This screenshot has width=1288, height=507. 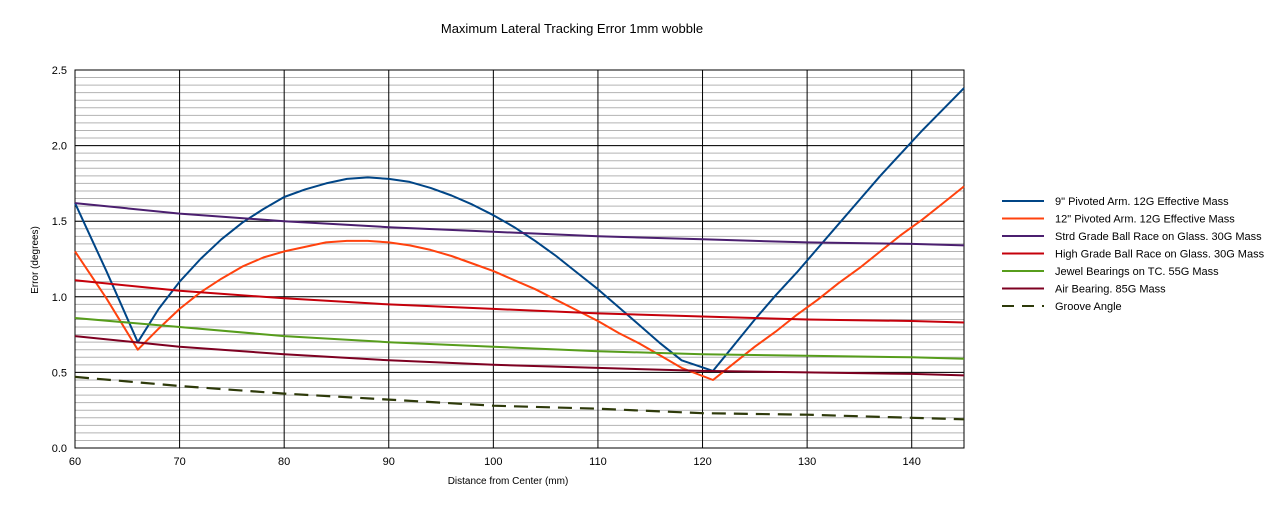 What do you see at coordinates (1145, 220) in the screenshot?
I see `legend-label: 12" Pivoted Arm. 12G Effective Mass` at bounding box center [1145, 220].